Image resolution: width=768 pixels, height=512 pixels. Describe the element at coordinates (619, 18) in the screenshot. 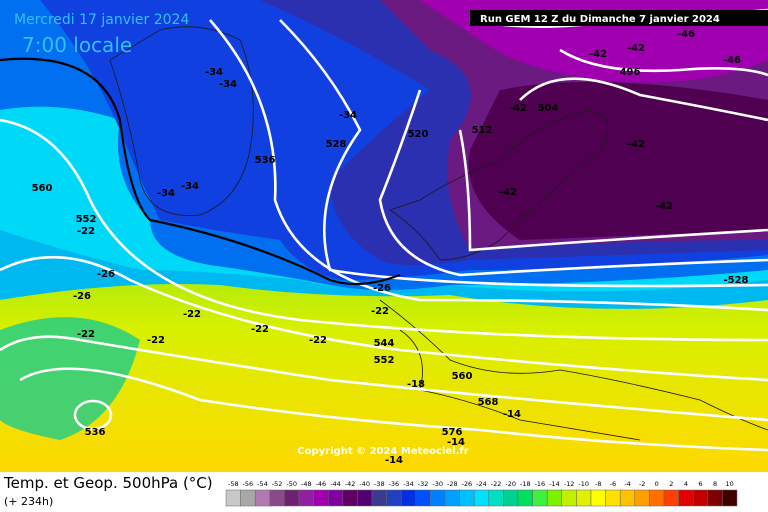

I see `run-box` at that location.